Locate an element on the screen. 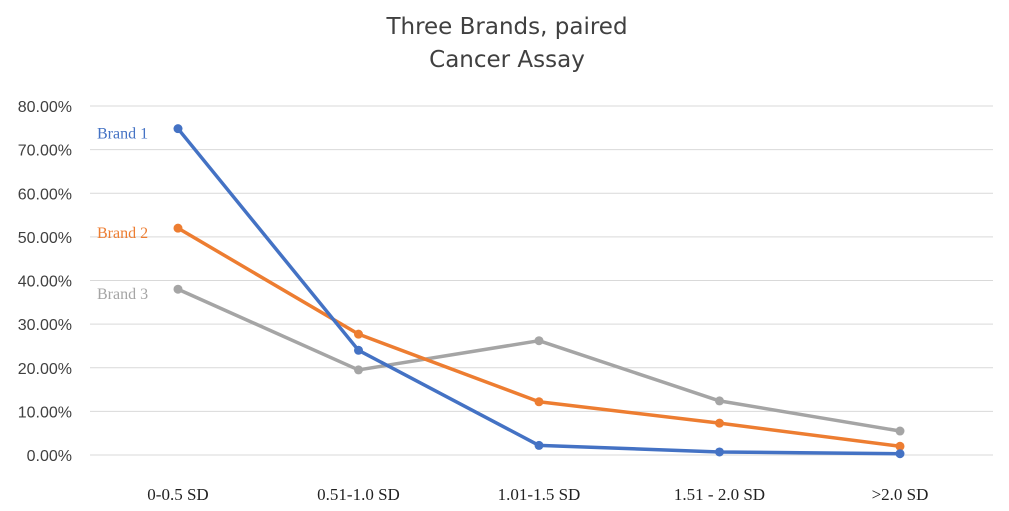  x-tick-label: >2.0 SD is located at coordinates (900, 494).